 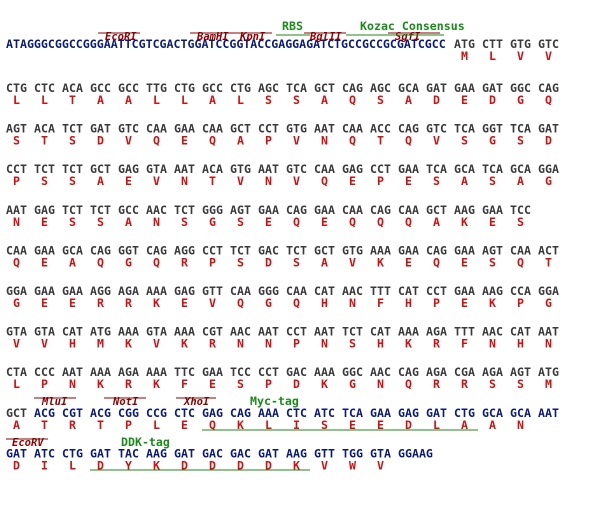 I want to click on feature-label: Myc-tag, so click(x=274, y=401).